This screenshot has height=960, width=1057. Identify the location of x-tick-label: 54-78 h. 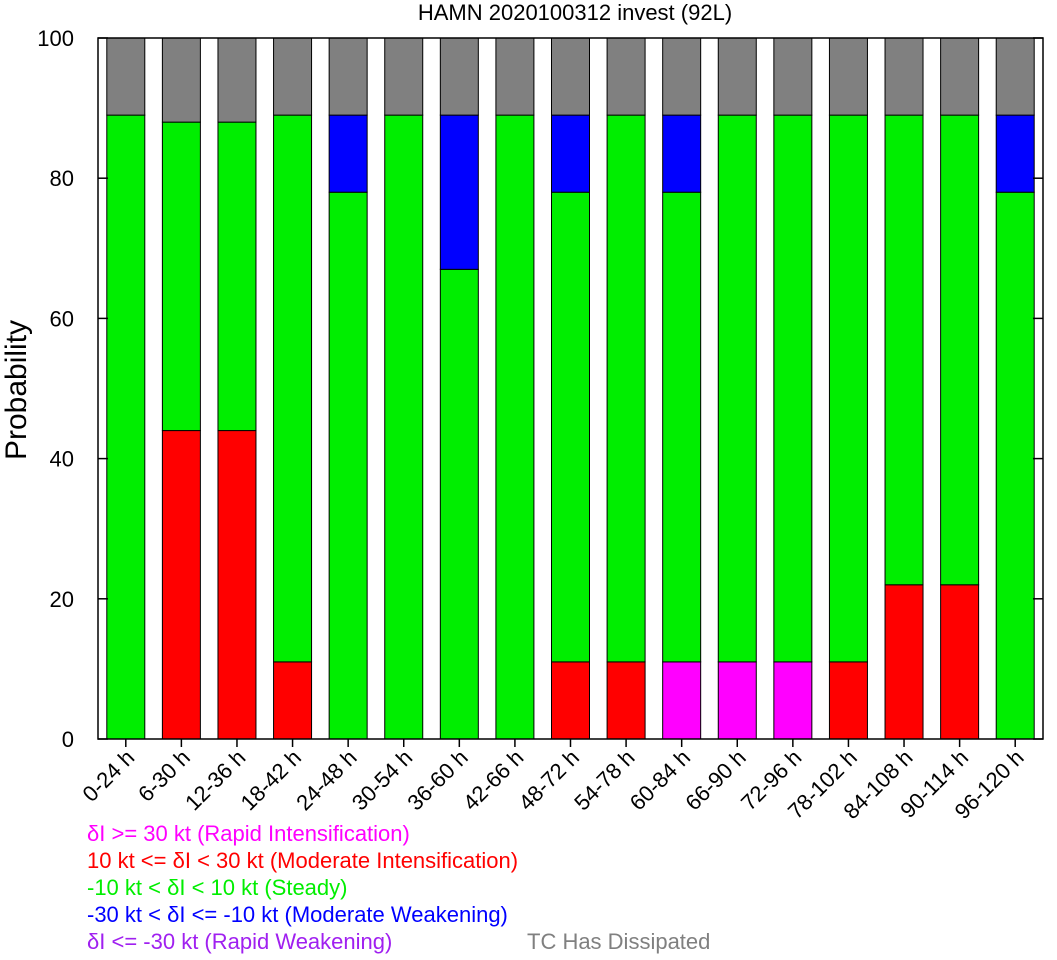
(604, 780).